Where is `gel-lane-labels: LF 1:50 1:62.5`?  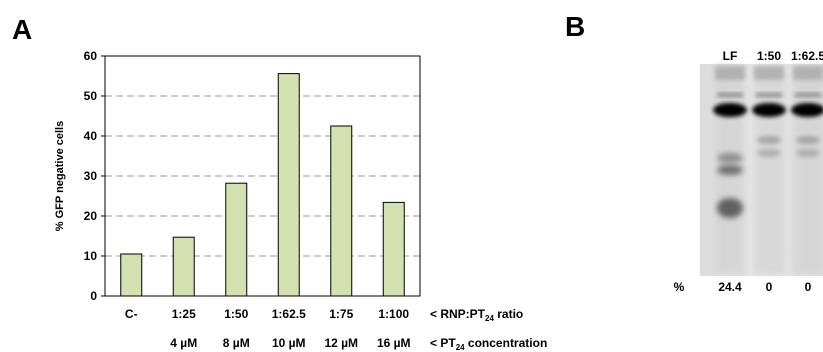 gel-lane-labels: LF 1:50 1:62.5 is located at coordinates (773, 56).